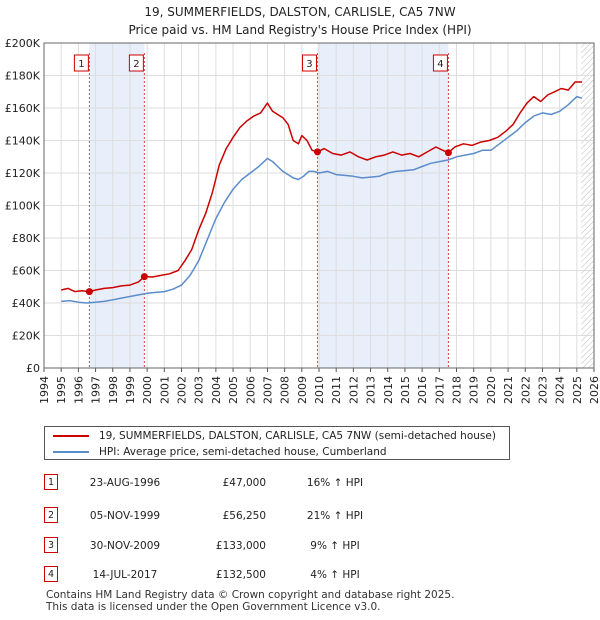  Describe the element at coordinates (147, 390) in the screenshot. I see `x-tick-label: 2000` at that location.